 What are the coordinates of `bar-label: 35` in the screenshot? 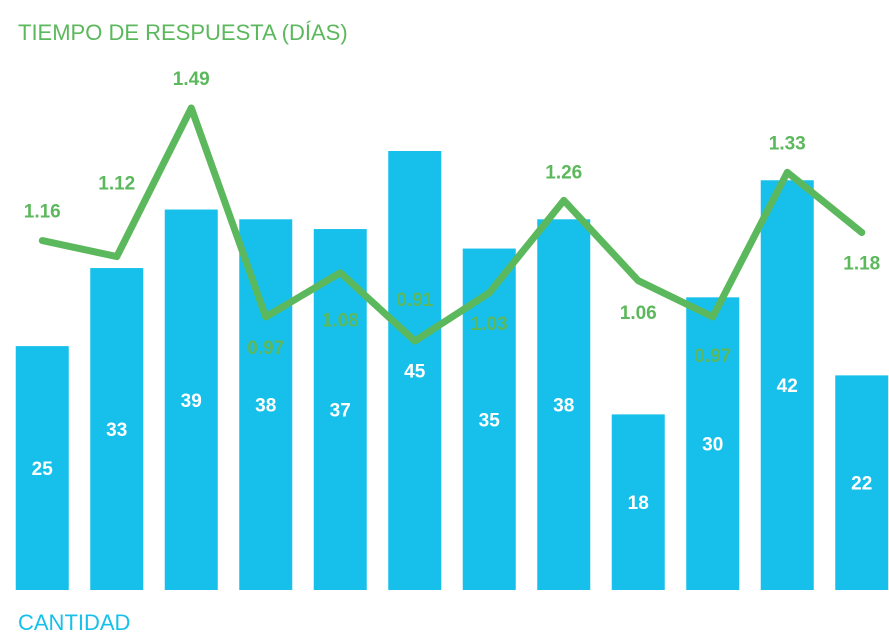 It's located at (490, 420).